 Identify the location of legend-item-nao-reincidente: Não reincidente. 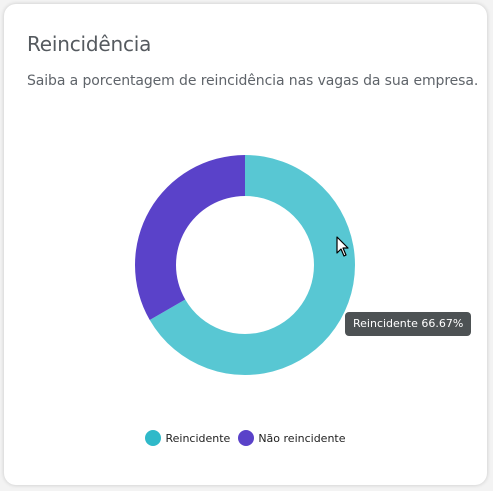
(292, 438).